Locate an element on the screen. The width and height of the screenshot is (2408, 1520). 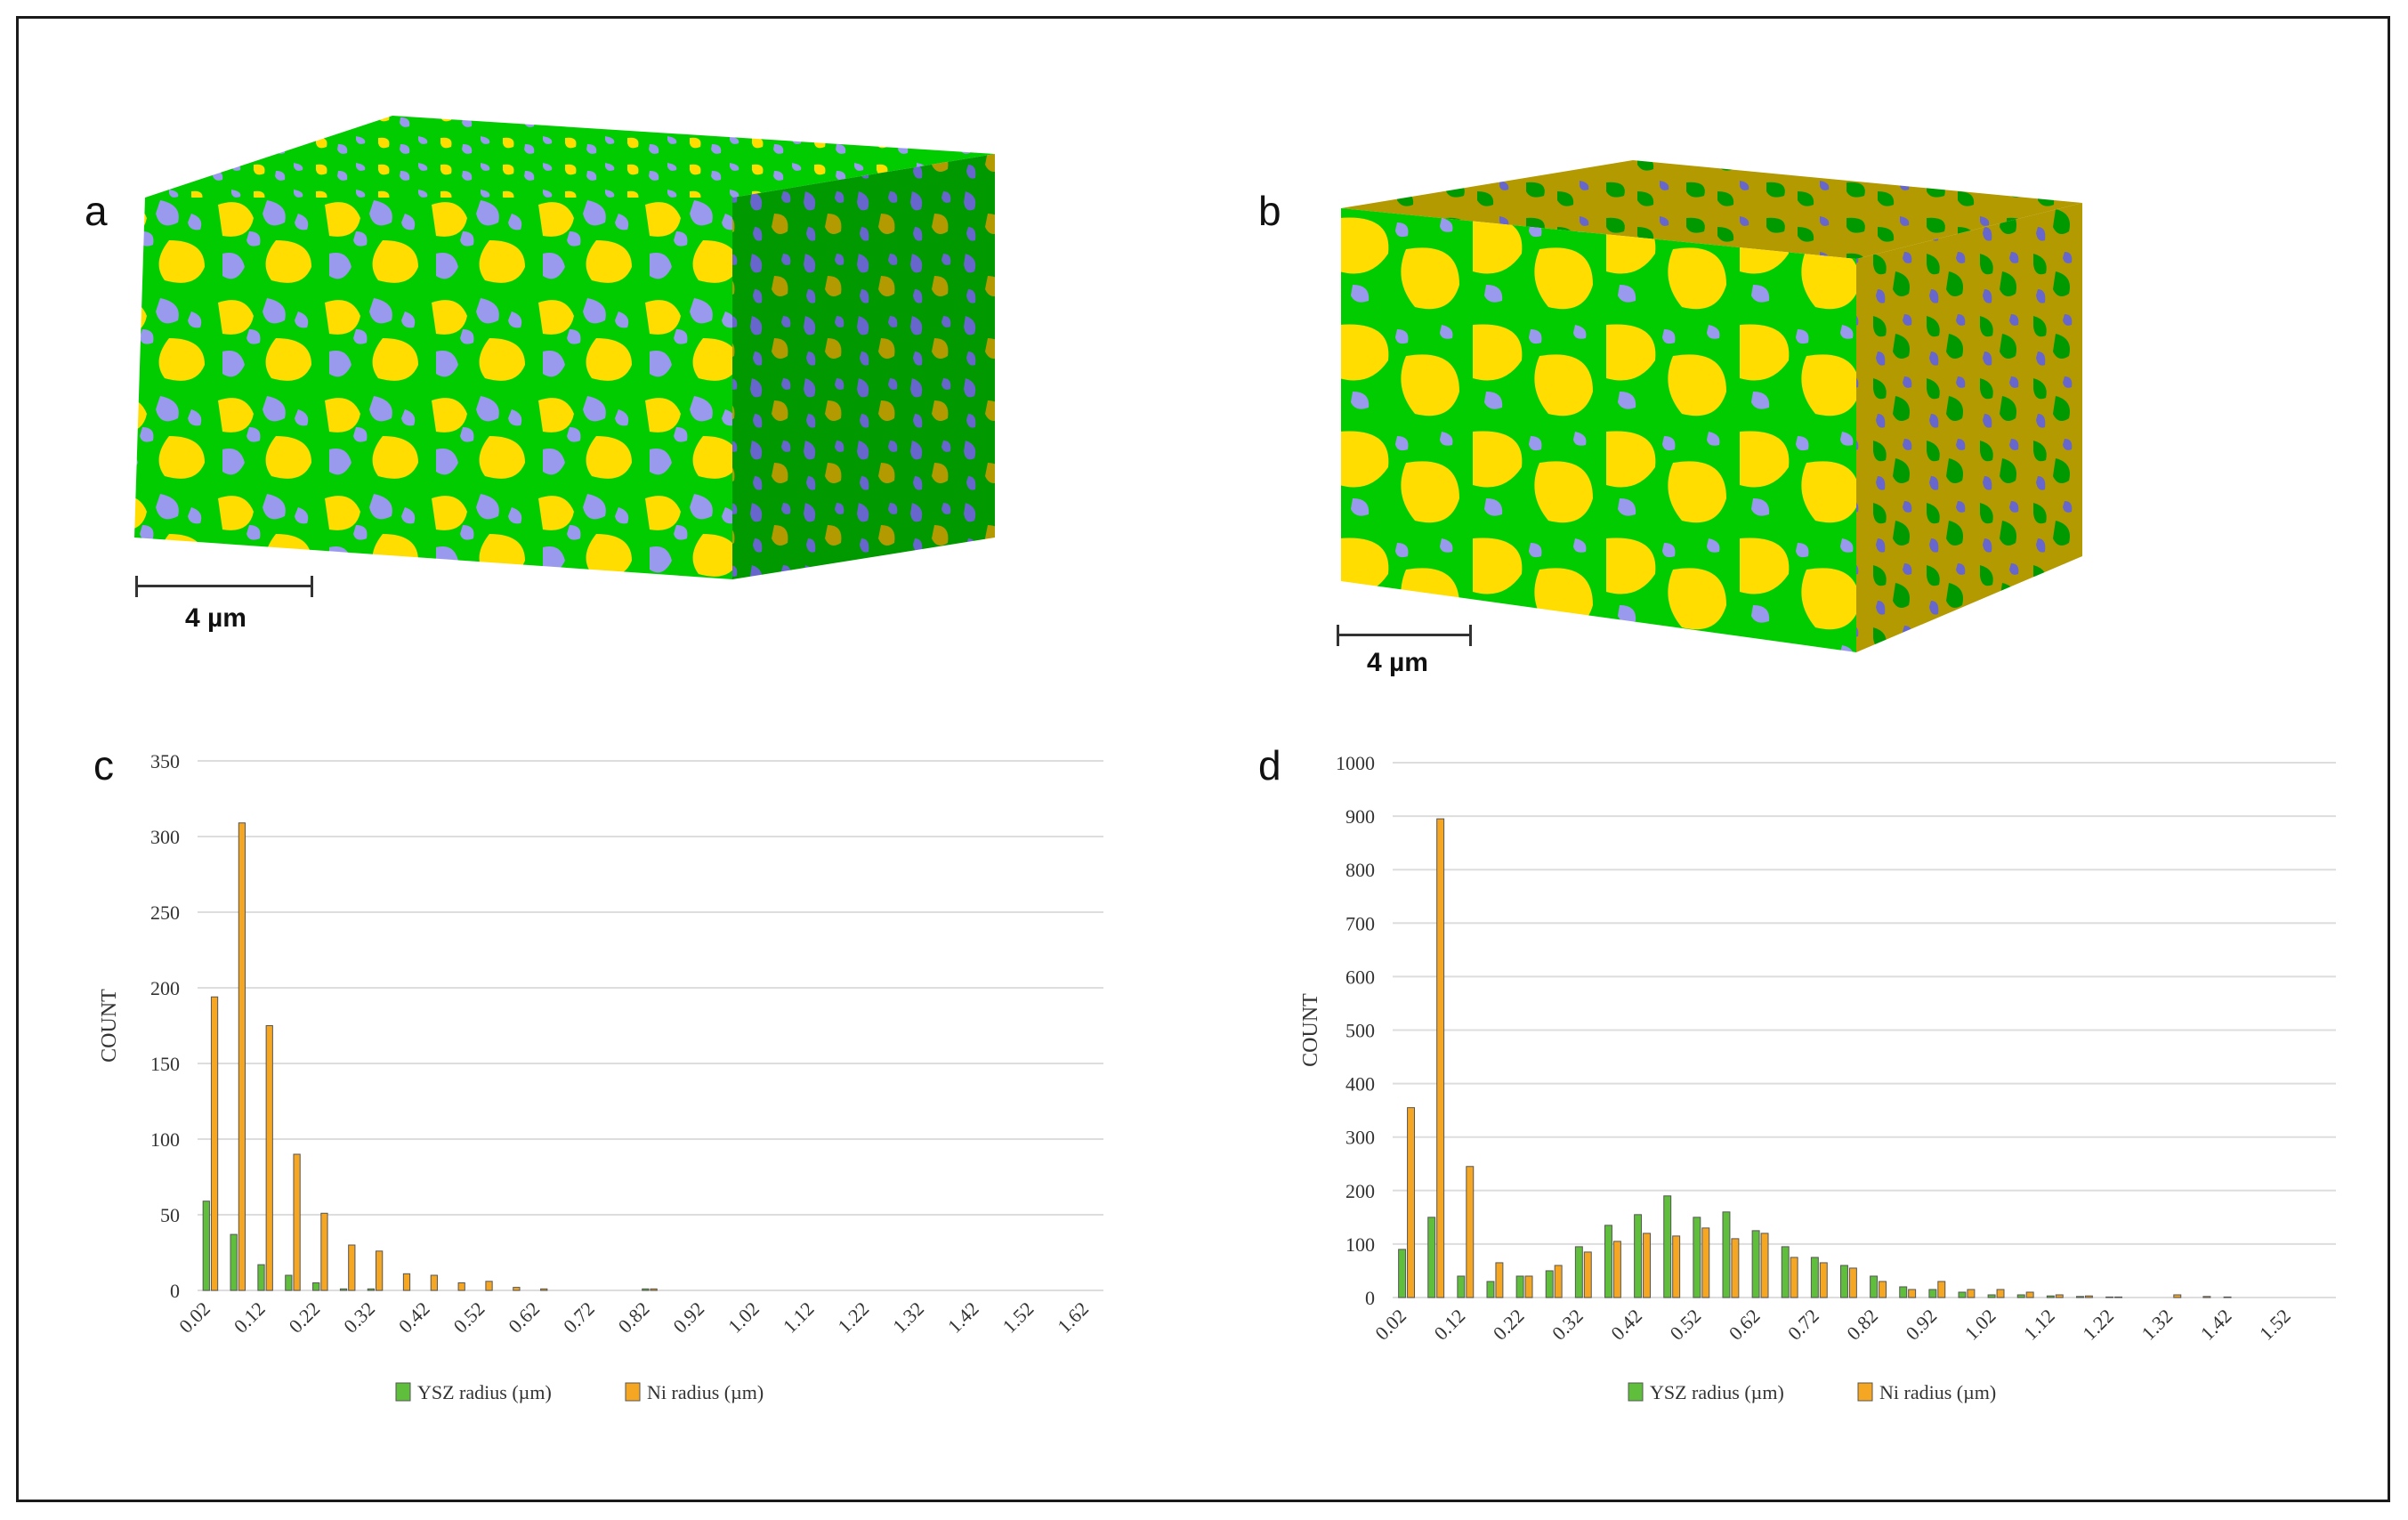
render-a is located at coordinates (565, 347).